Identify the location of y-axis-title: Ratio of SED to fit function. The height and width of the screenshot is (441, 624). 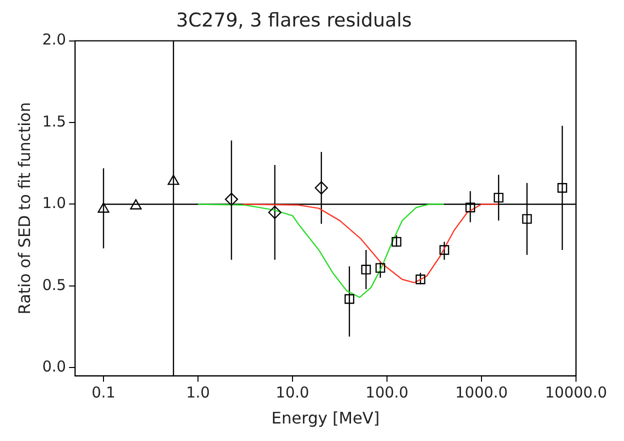
(24, 208).